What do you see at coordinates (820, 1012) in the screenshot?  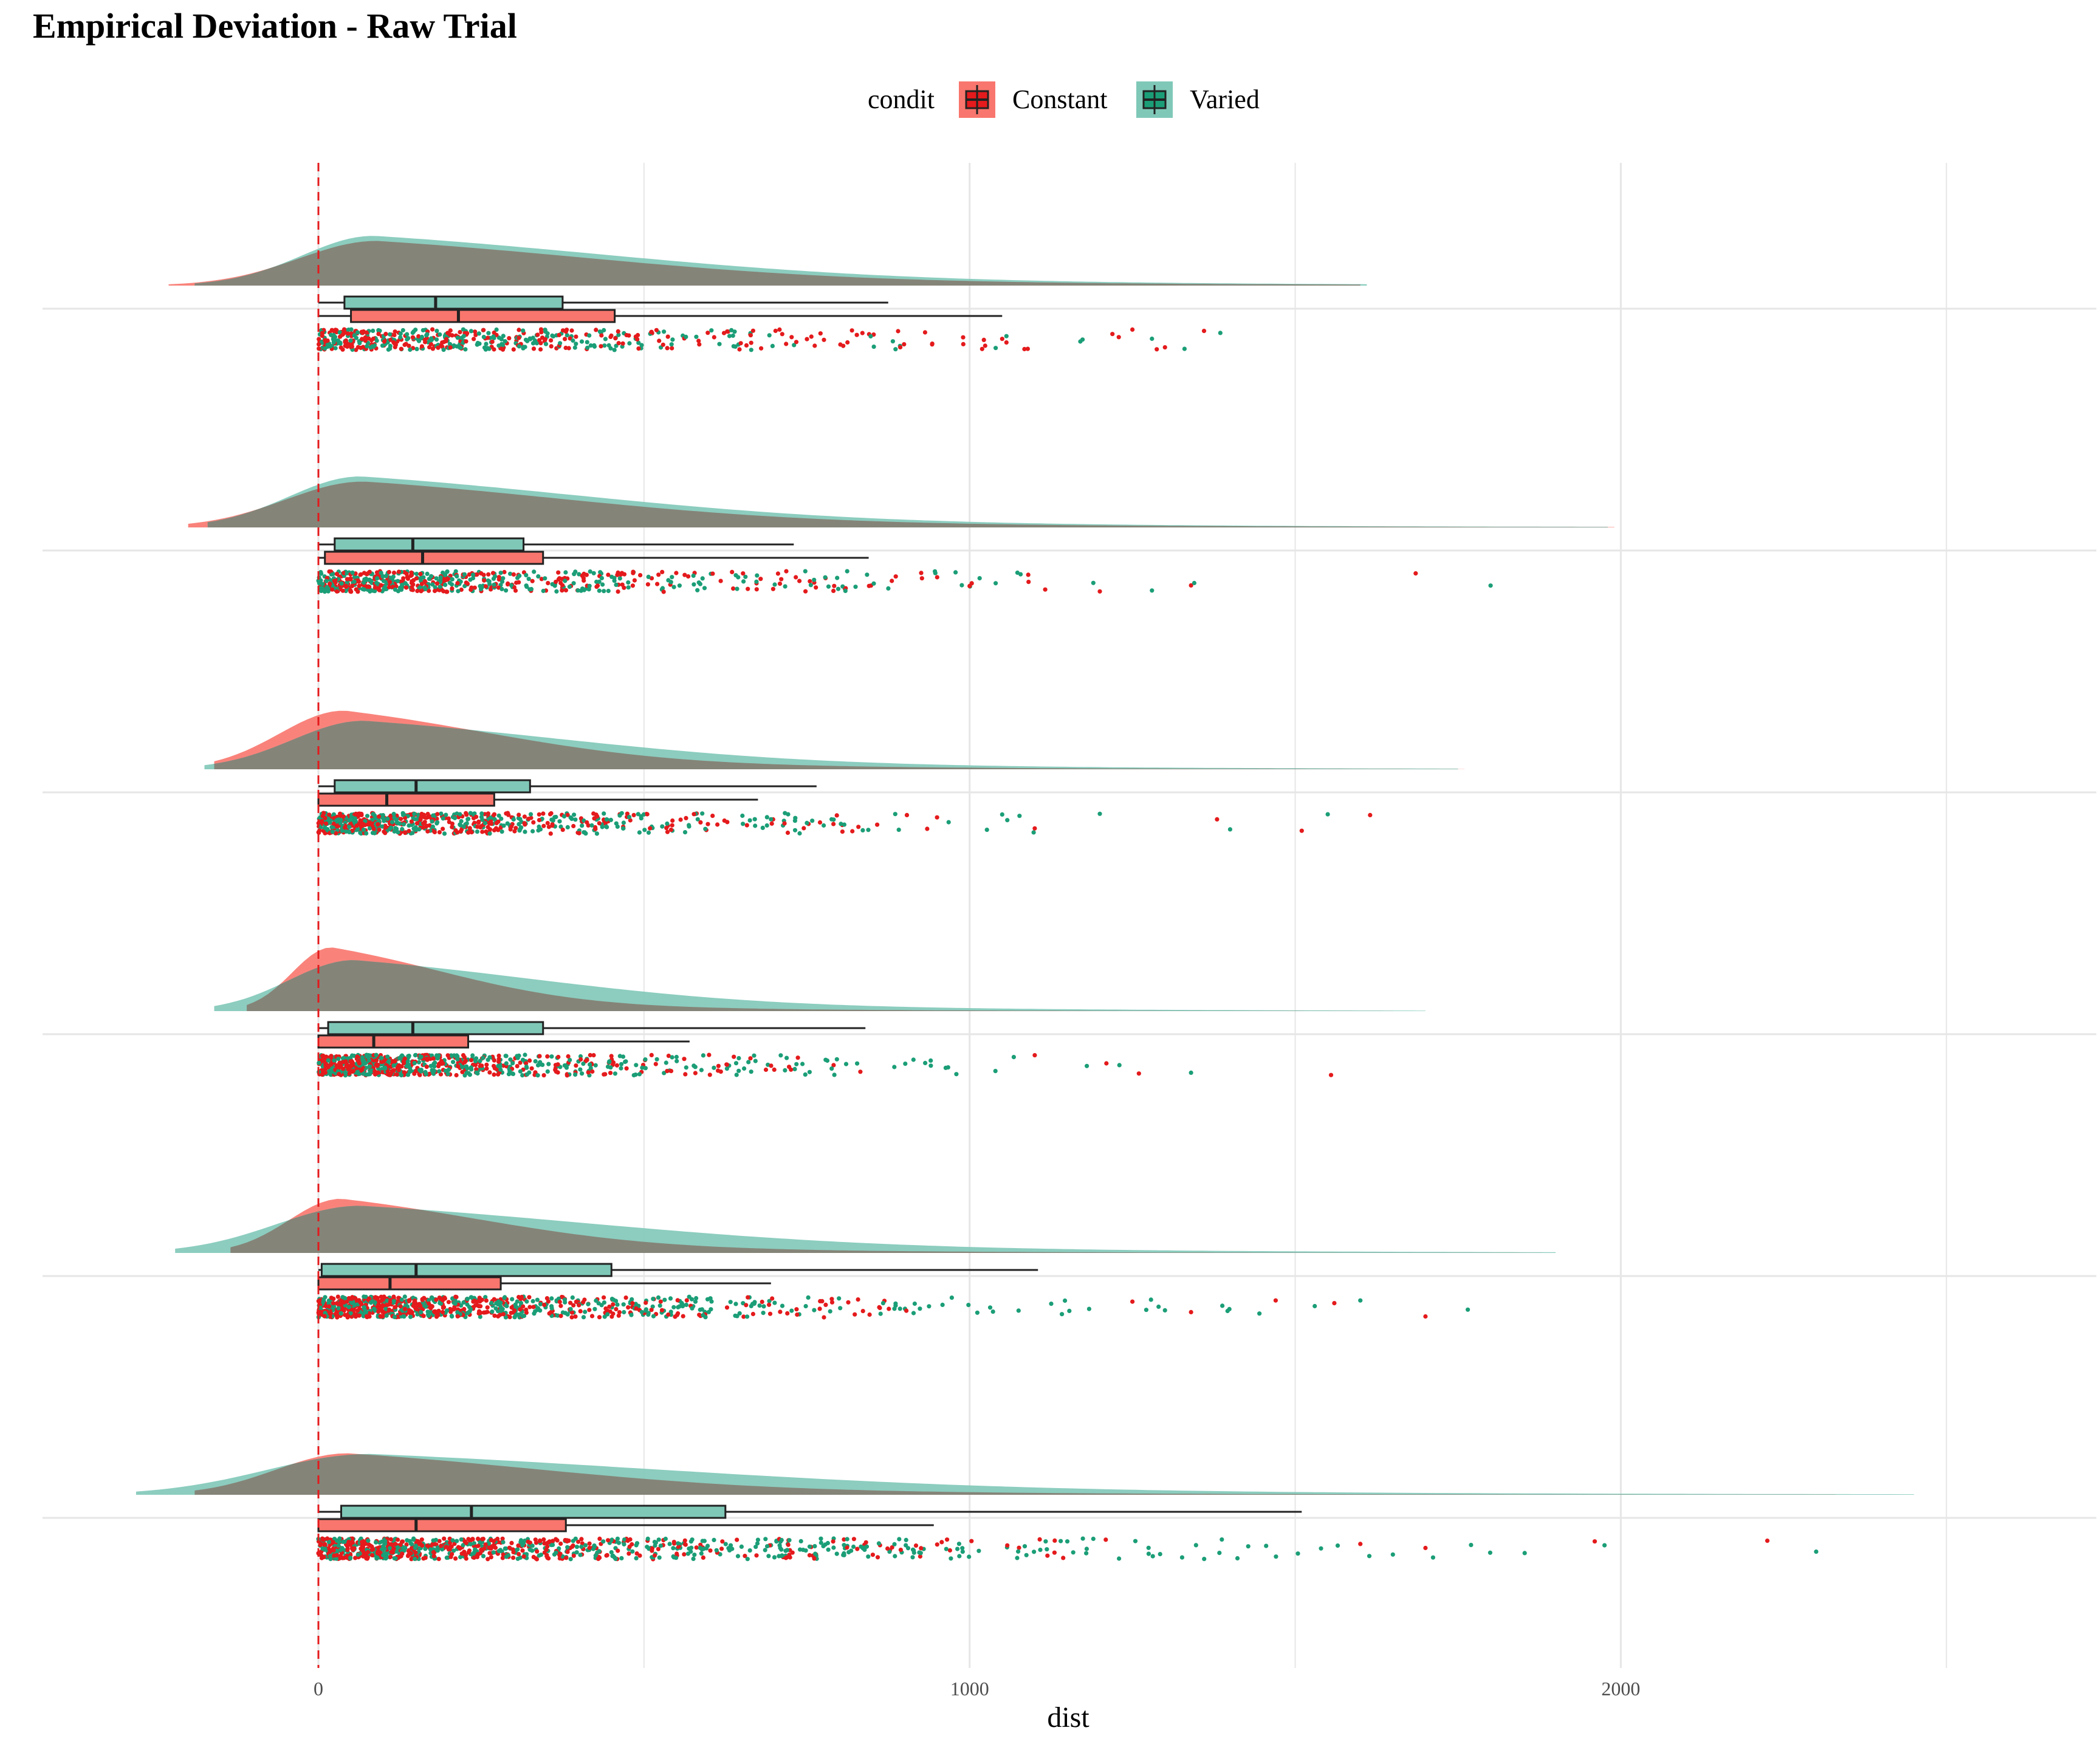 I see `raincloud-row` at bounding box center [820, 1012].